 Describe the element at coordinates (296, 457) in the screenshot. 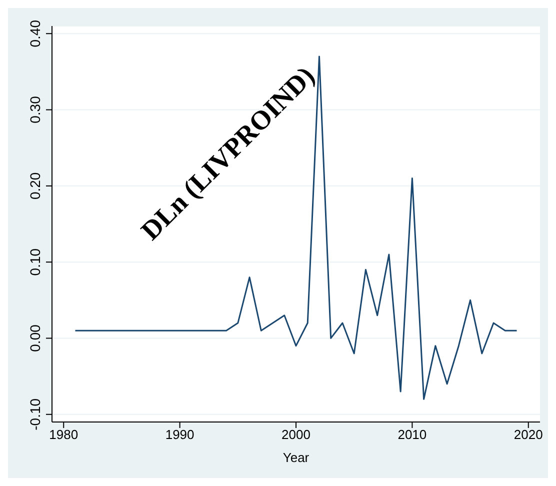

I see `x-axis-title: Year` at that location.